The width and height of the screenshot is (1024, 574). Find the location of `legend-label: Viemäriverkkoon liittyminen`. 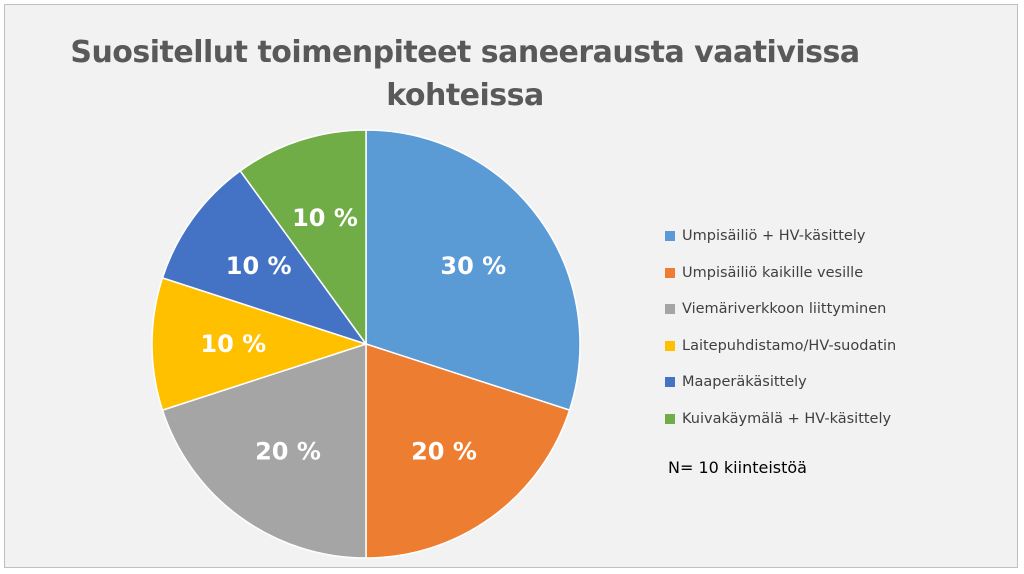

legend-label: Viemäriverkkoon liittyminen is located at coordinates (784, 309).